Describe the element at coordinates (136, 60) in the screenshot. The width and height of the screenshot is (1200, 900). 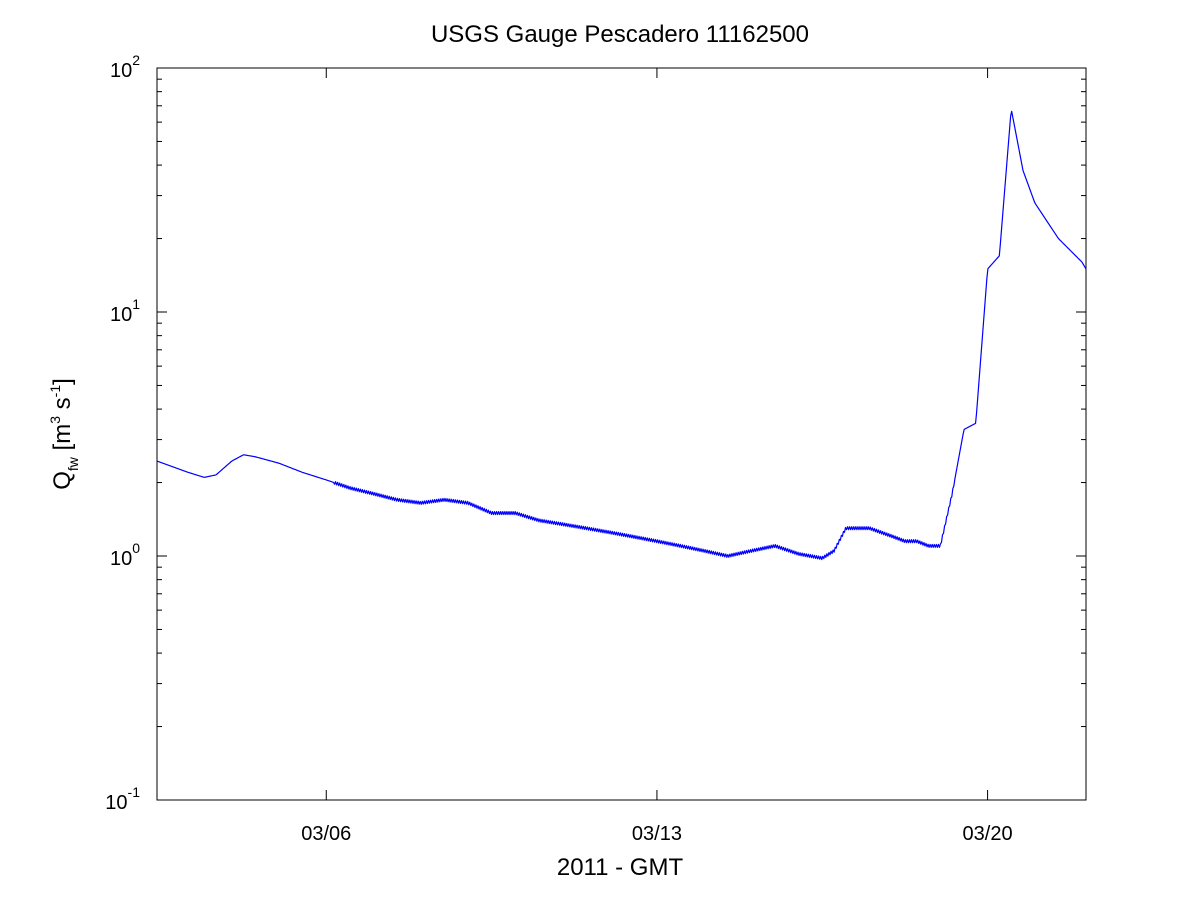
I see `y-tick-label-exponent: 2` at that location.